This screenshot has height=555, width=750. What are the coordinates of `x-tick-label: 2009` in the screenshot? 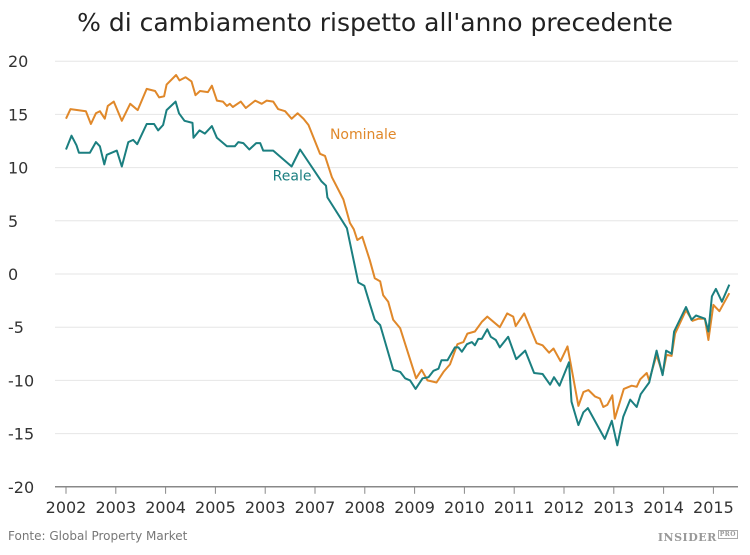 It's located at (414, 507).